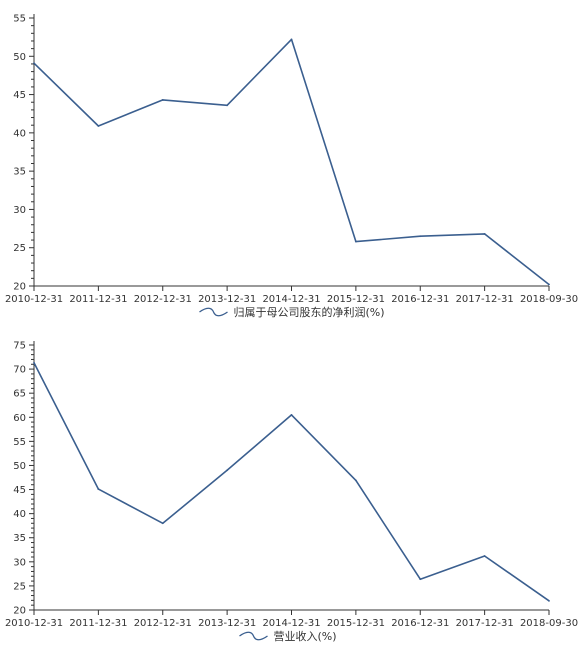  Describe the element at coordinates (19, 418) in the screenshot. I see `y-tick-label: 60` at that location.